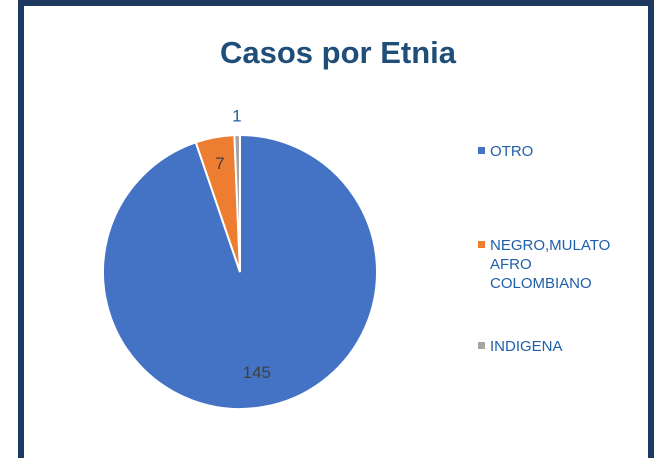  I want to click on legend-item: OTRO, so click(549, 151).